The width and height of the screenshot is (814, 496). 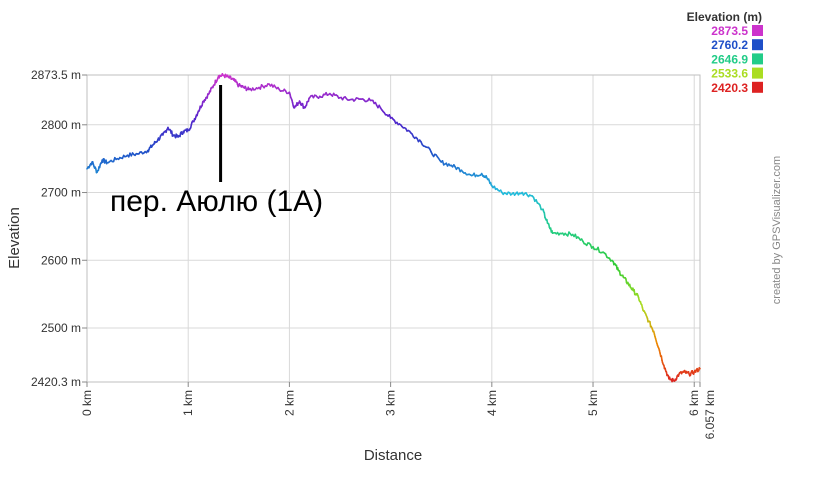 What do you see at coordinates (777, 230) in the screenshot?
I see `credit-text: created by GPSVisualizer.com` at bounding box center [777, 230].